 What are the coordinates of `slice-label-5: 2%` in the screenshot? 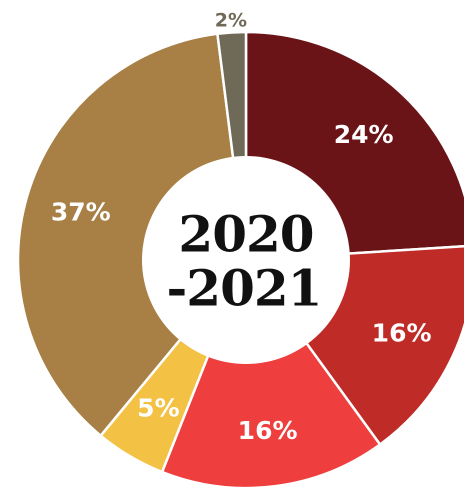 It's located at (231, 21).